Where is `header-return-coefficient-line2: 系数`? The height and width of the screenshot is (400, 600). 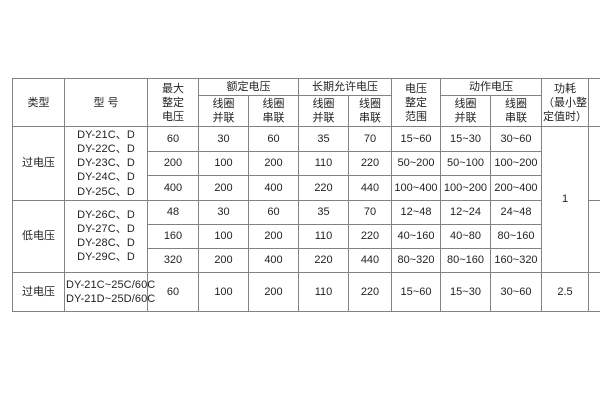
header-return-coefficient-line2: 系数 is located at coordinates (595, 110).